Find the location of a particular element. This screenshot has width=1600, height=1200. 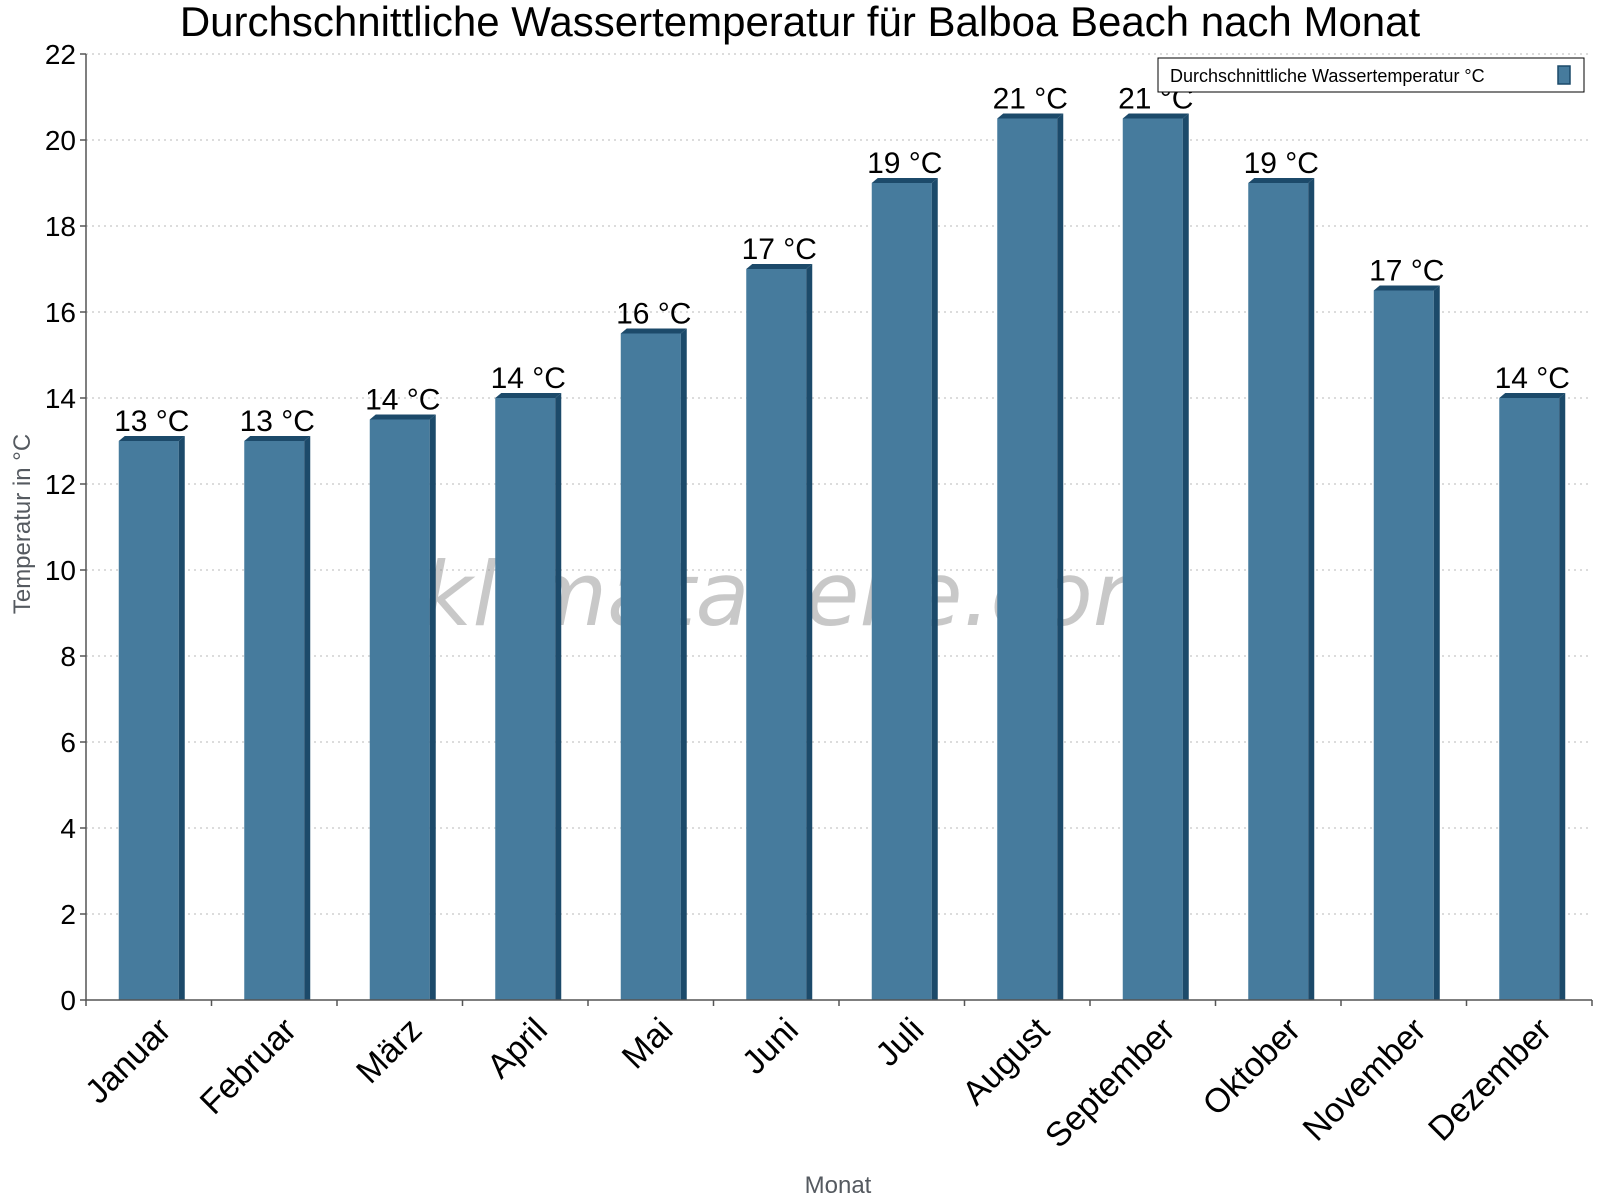

bar-dezember is located at coordinates (1532, 696).